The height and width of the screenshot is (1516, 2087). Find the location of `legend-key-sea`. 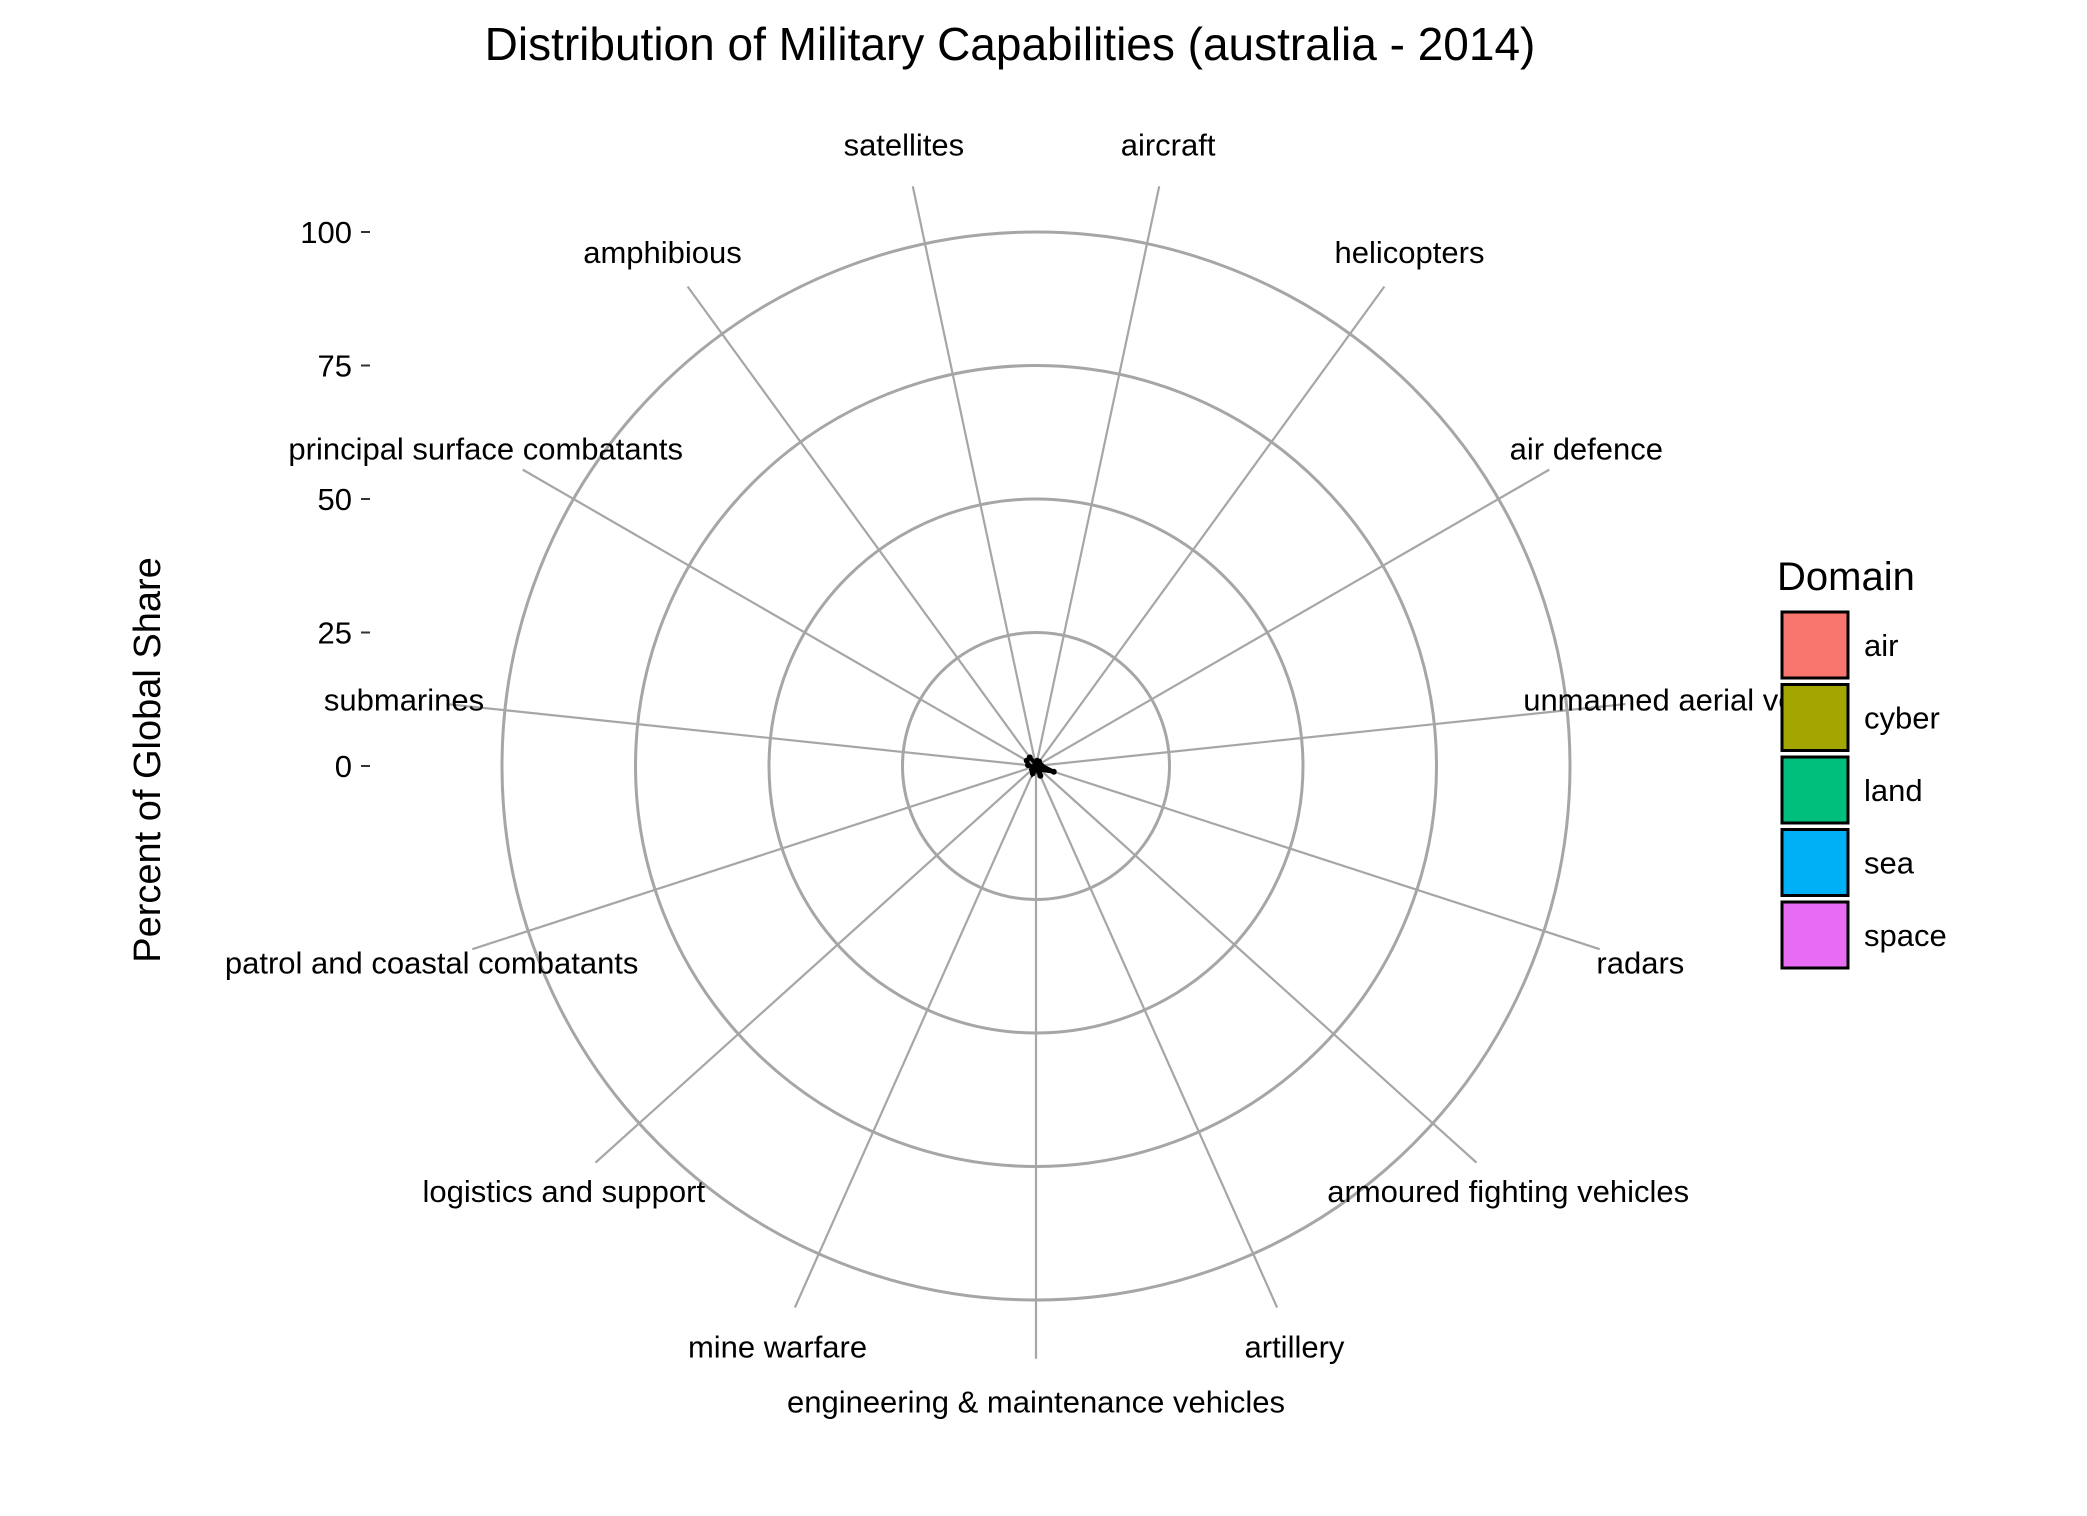

legend-key-sea is located at coordinates (1815, 862).